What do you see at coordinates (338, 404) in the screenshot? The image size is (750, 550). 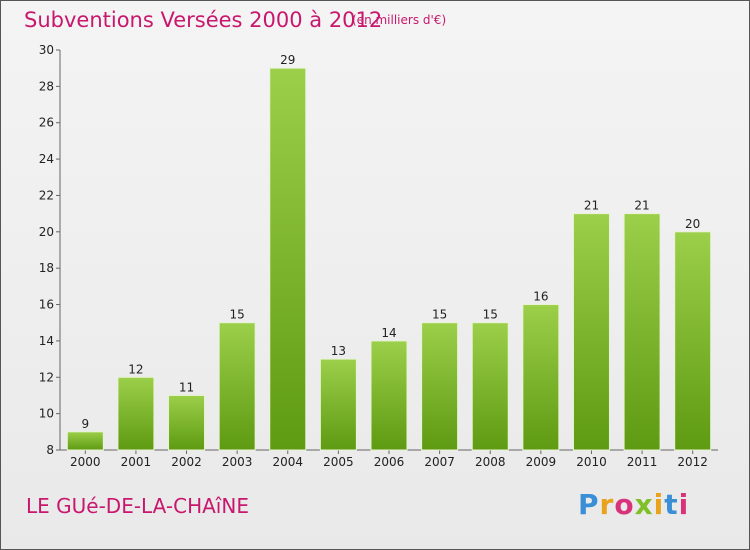 I see `bar-2005` at bounding box center [338, 404].